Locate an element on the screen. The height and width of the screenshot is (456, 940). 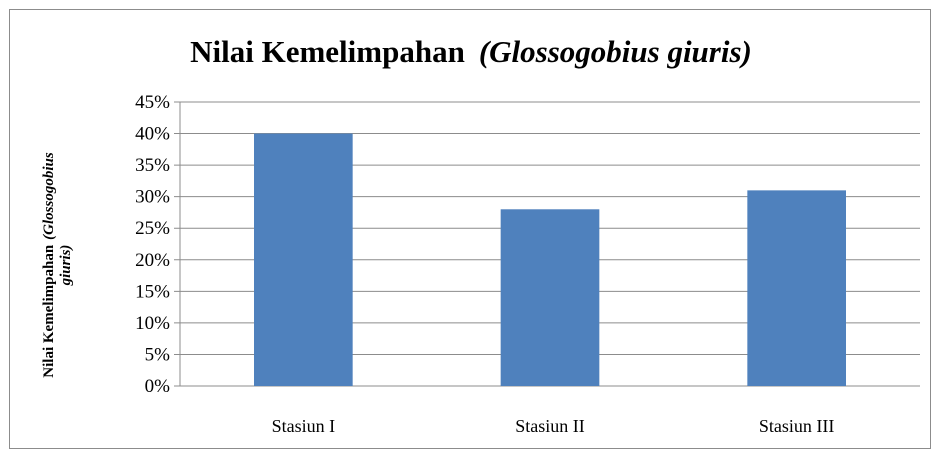
bar-stasiun-i is located at coordinates (303, 259).